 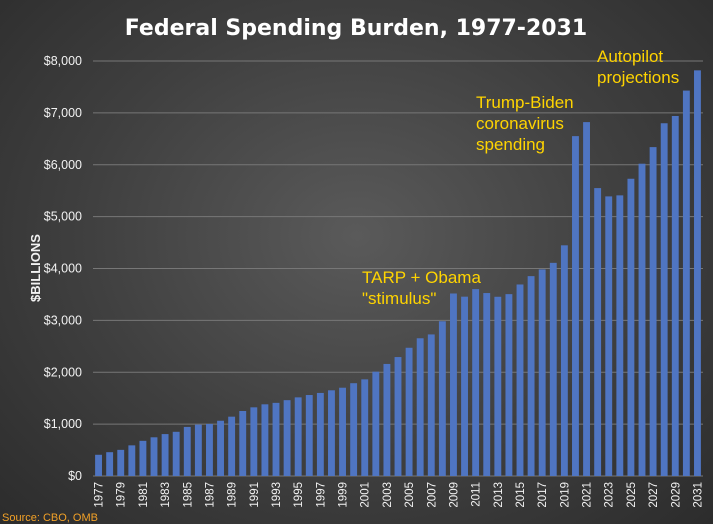 What do you see at coordinates (63, 61) in the screenshot?
I see `y-tick-label: $8,000` at bounding box center [63, 61].